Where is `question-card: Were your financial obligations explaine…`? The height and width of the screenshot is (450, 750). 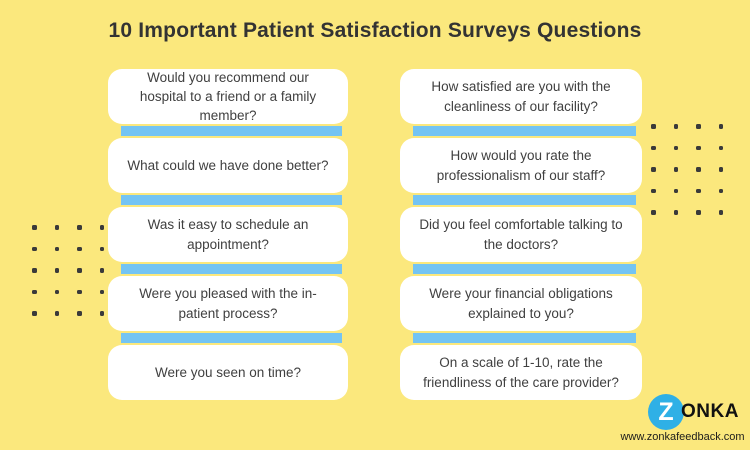 question-card: Were your financial obligations explaine… is located at coordinates (521, 303).